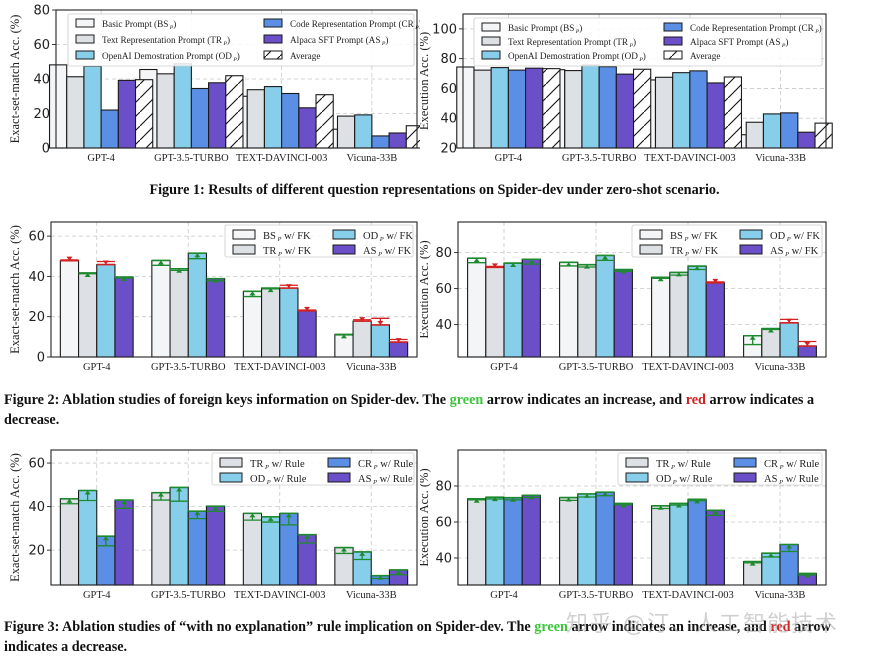  What do you see at coordinates (596, 595) in the screenshot?
I see `x-tick-label: GPT-3.5-TURBO` at bounding box center [596, 595].